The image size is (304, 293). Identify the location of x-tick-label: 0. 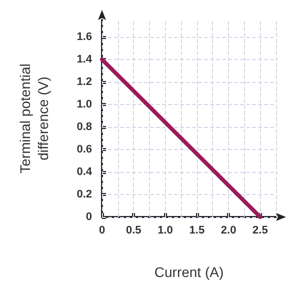
(102, 230).